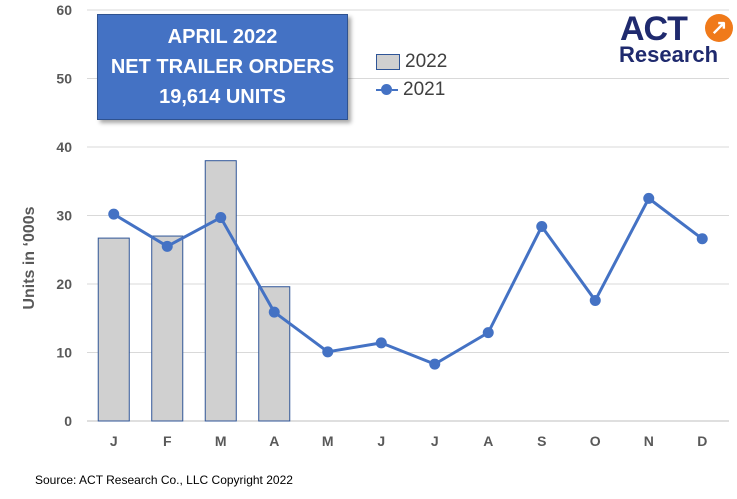  Describe the element at coordinates (424, 89) in the screenshot. I see `legend-label-2021: 2021` at that location.